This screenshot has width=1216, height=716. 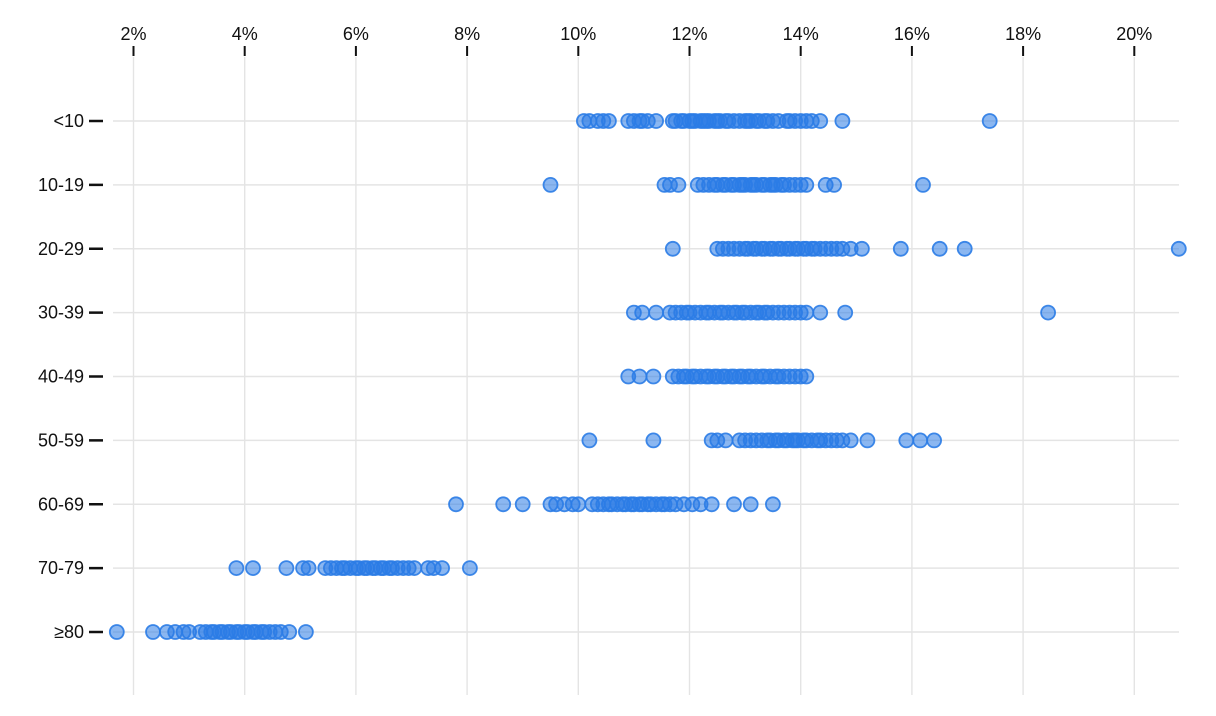 What do you see at coordinates (61, 568) in the screenshot?
I see `y-category-label: 70-79` at bounding box center [61, 568].